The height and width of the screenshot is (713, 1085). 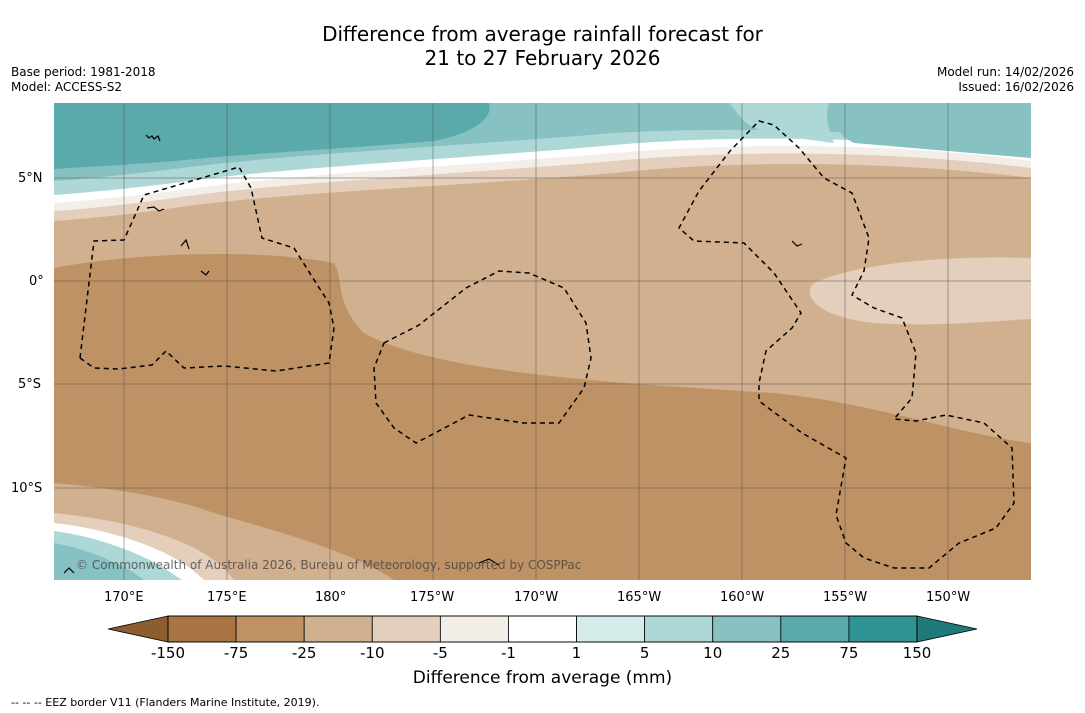 I want to click on lon-label-170w: 170°W, so click(x=536, y=597).